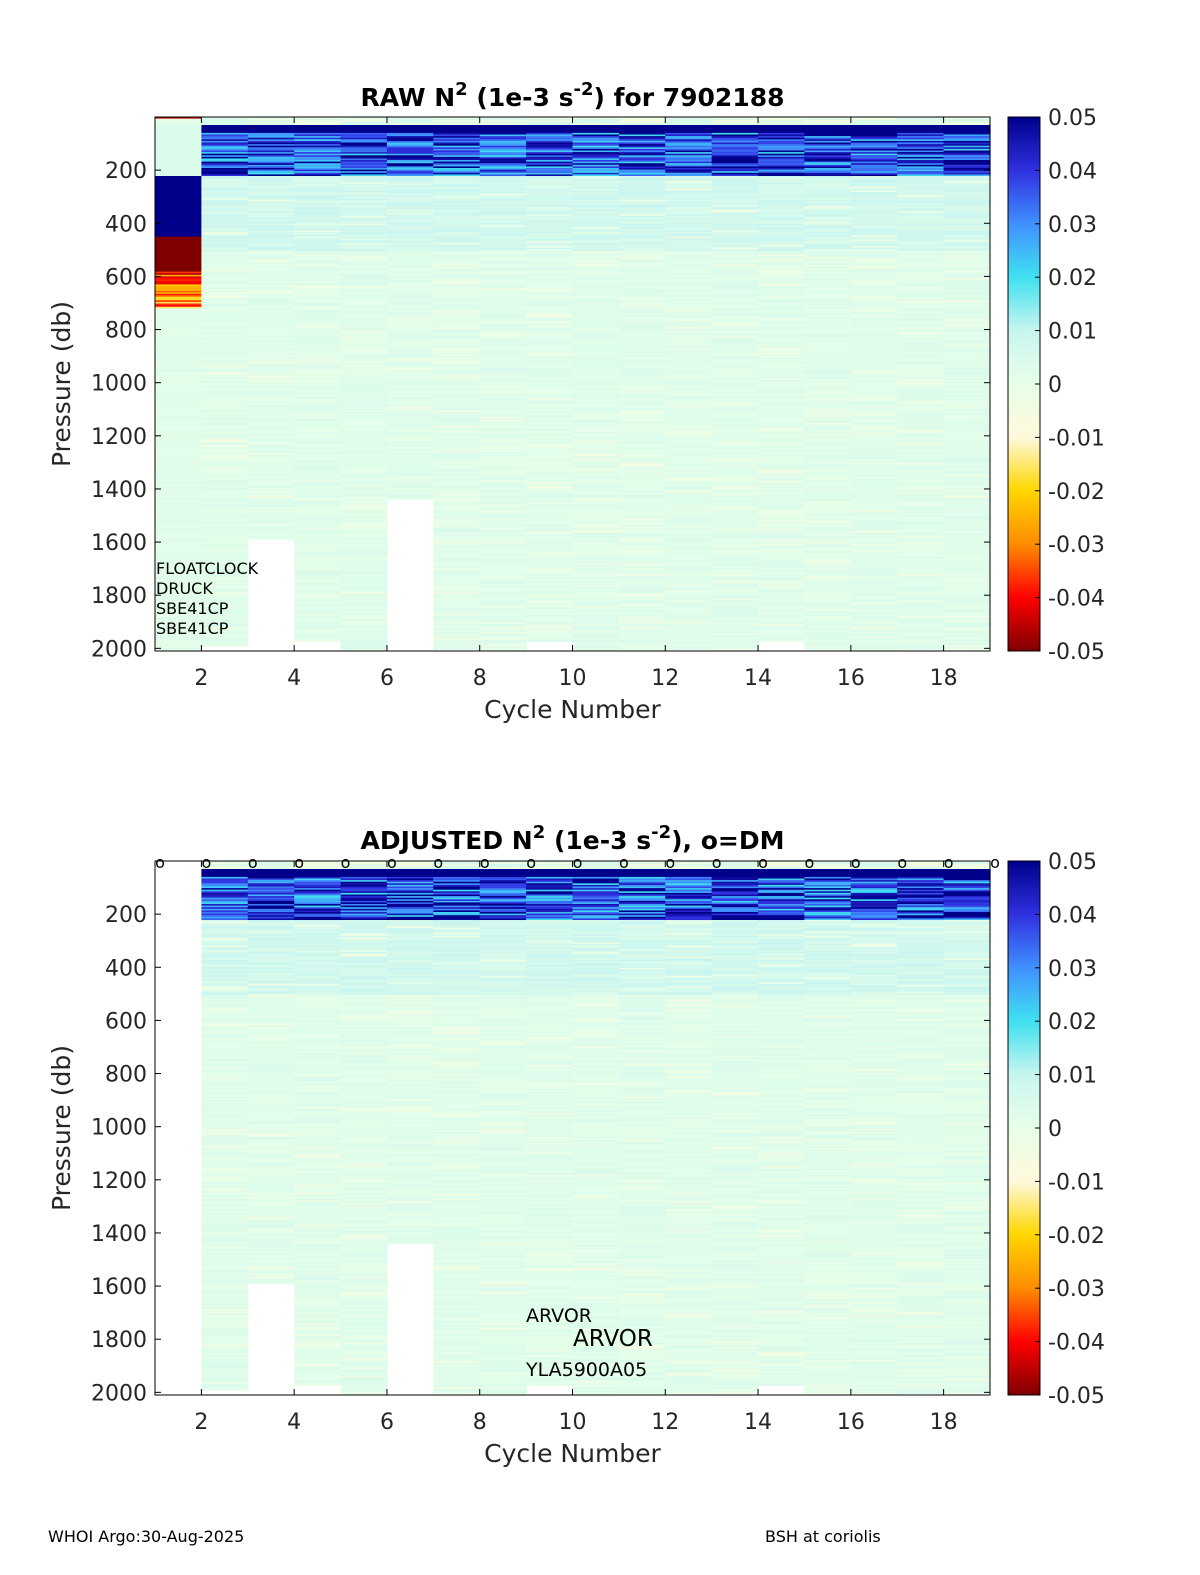  I want to click on colorbar-tick-label: 0.03, so click(1072, 969).